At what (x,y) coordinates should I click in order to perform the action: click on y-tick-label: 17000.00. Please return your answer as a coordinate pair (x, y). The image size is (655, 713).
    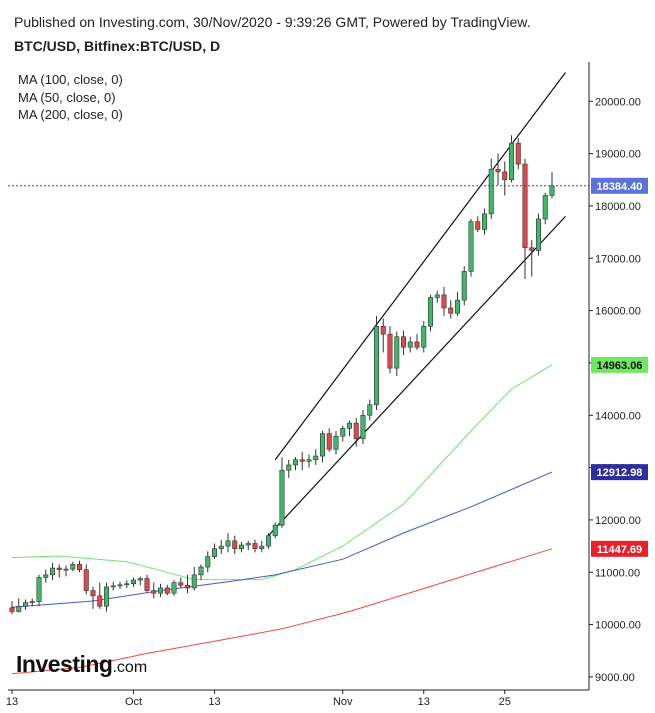
    Looking at the image, I should click on (618, 259).